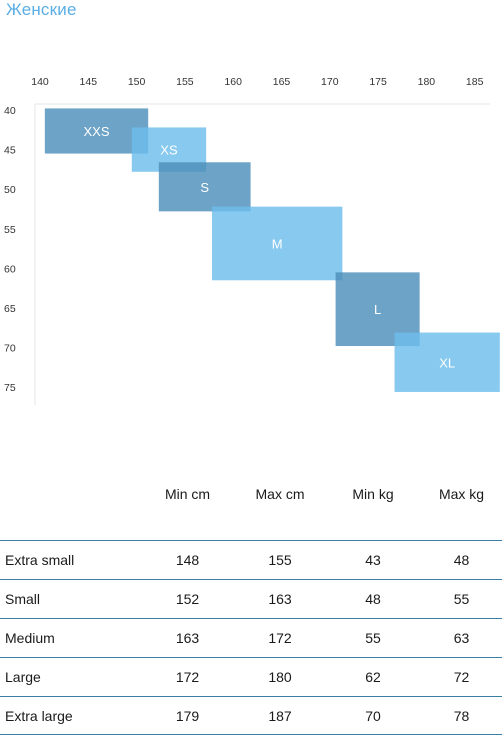  I want to click on y-tick-label: 60, so click(10, 269).